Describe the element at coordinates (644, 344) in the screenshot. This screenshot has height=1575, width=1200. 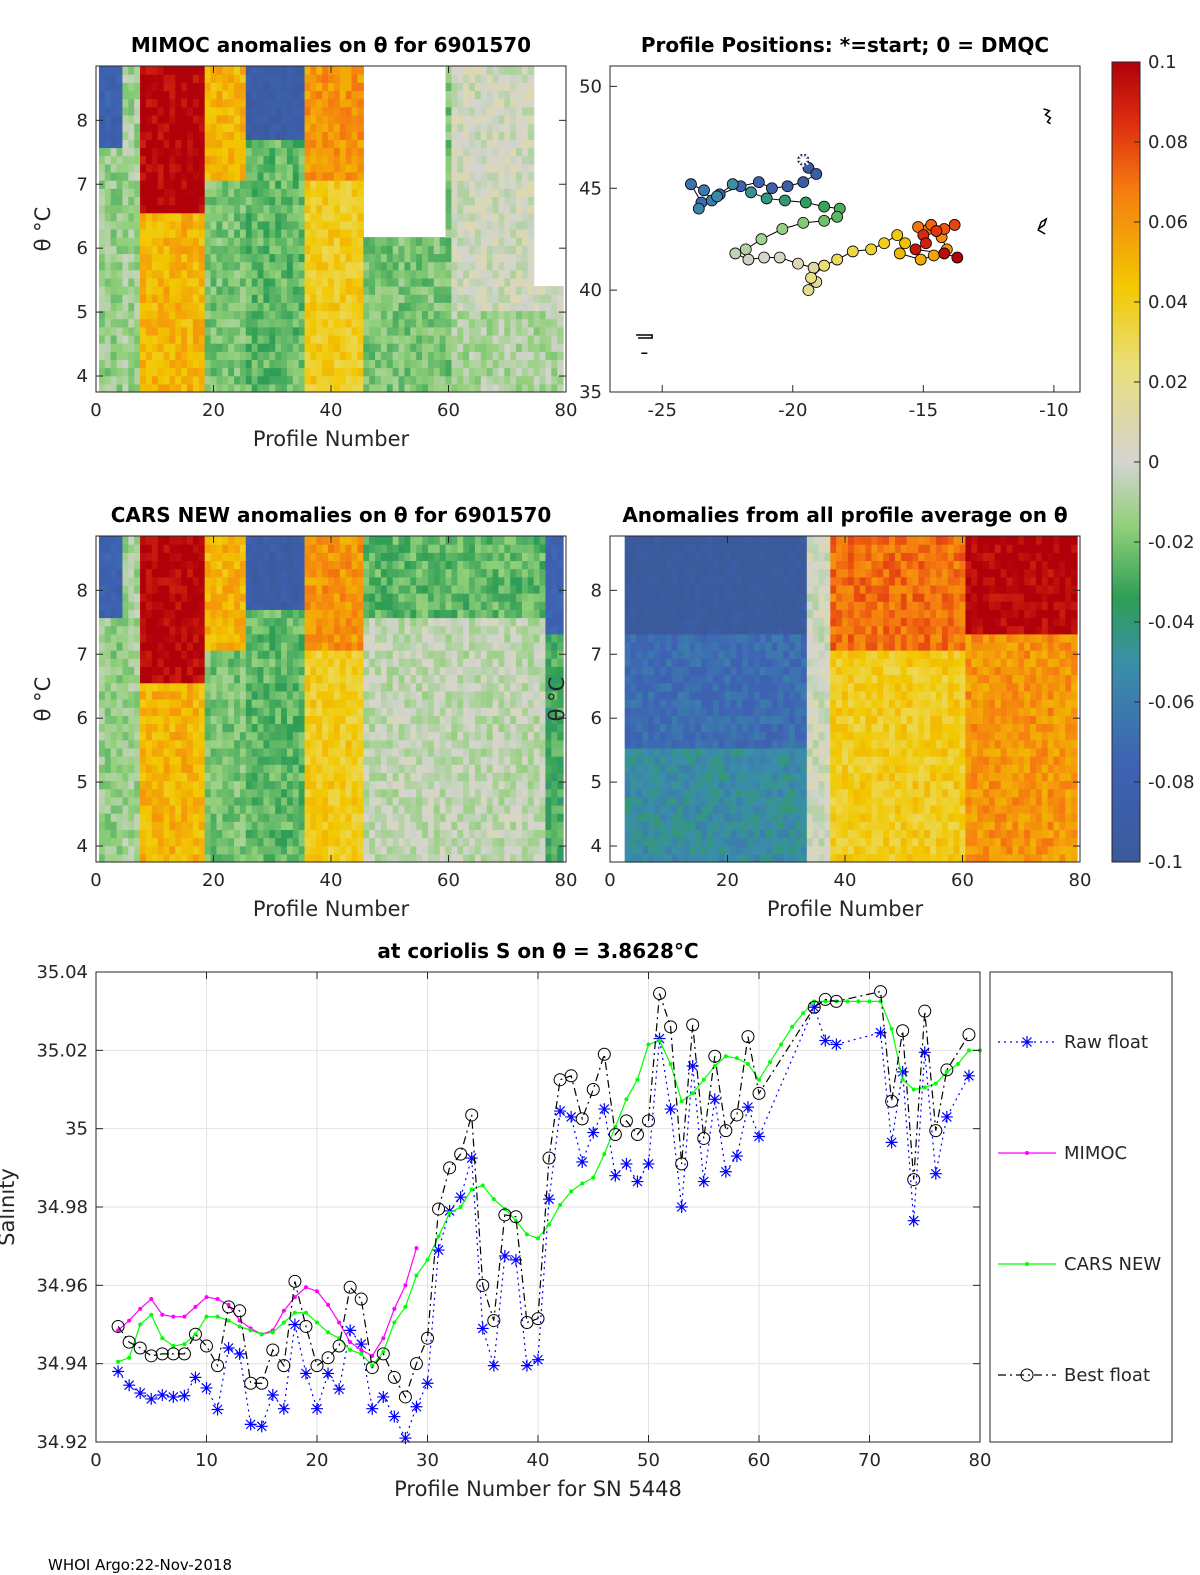
I see `coastline` at that location.